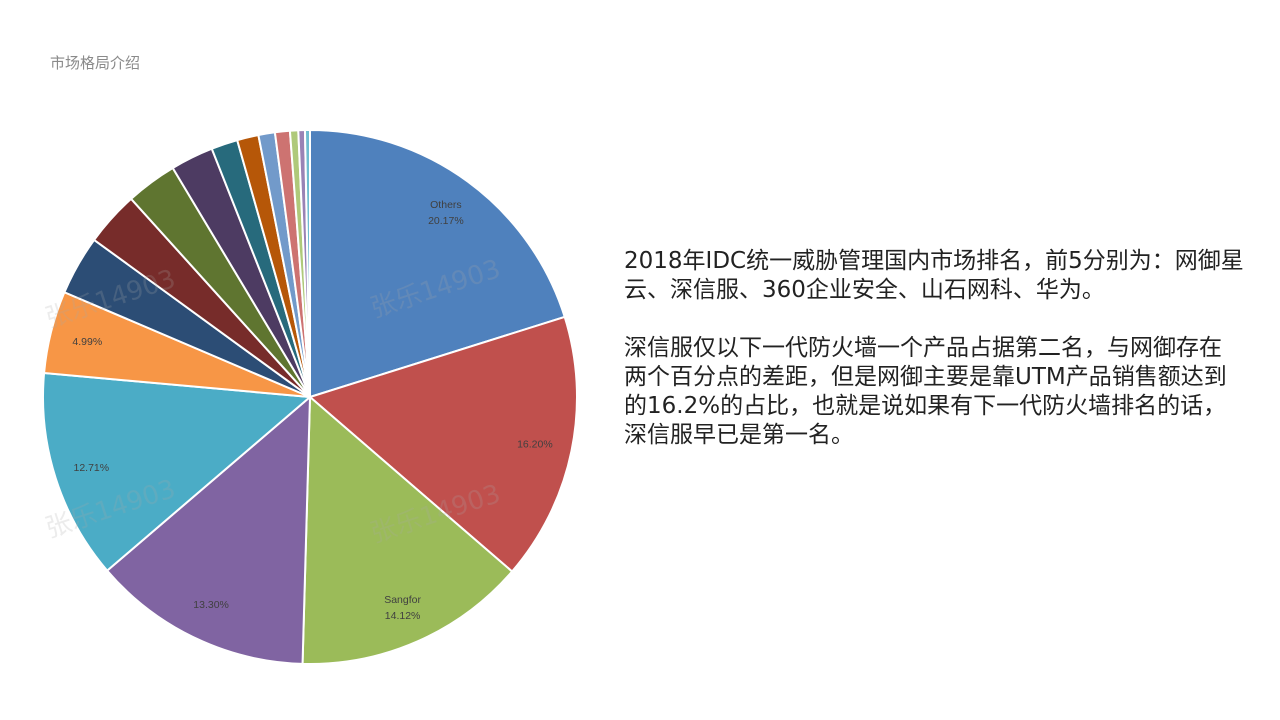 This screenshot has width=1280, height=720. Describe the element at coordinates (402, 608) in the screenshot. I see `pie-label-2: Sangfor 14.12%` at that location.